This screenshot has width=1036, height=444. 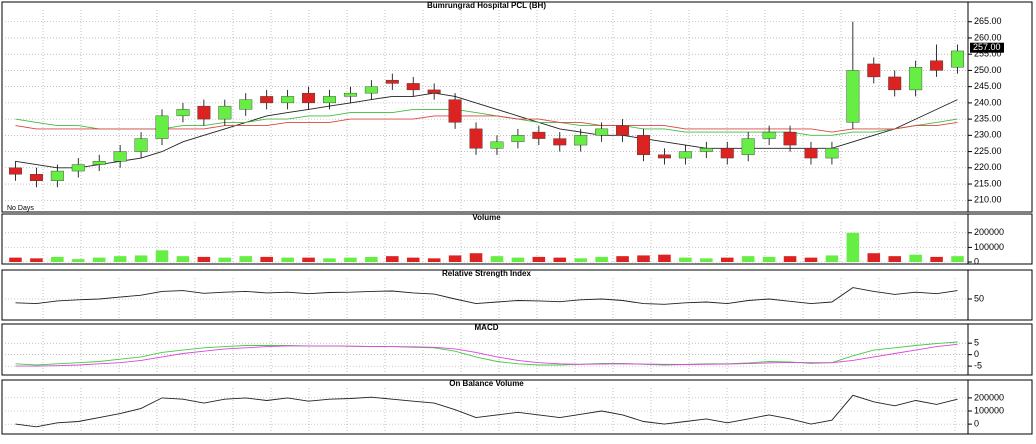 I want to click on y-tick-label: 260.00, so click(x=988, y=37).